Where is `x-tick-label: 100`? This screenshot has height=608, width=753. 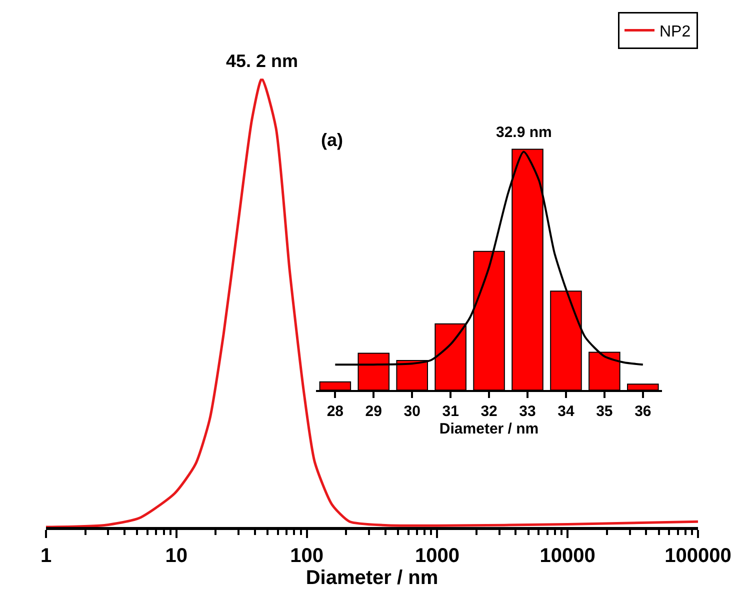 x-tick-label: 100 is located at coordinates (307, 555).